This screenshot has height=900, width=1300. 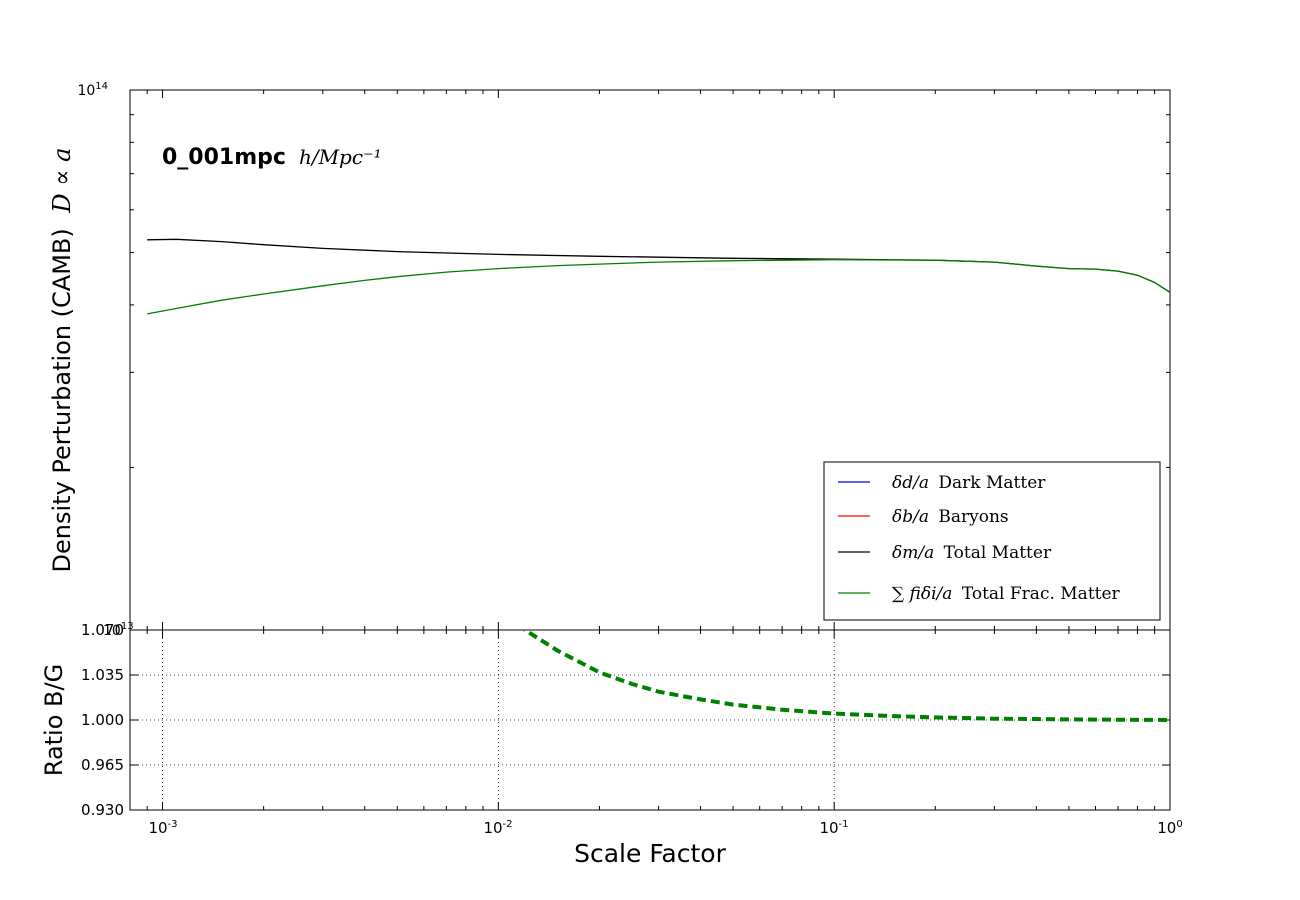 I want to click on legend-math-dark-matter: δd/a, so click(x=910, y=483).